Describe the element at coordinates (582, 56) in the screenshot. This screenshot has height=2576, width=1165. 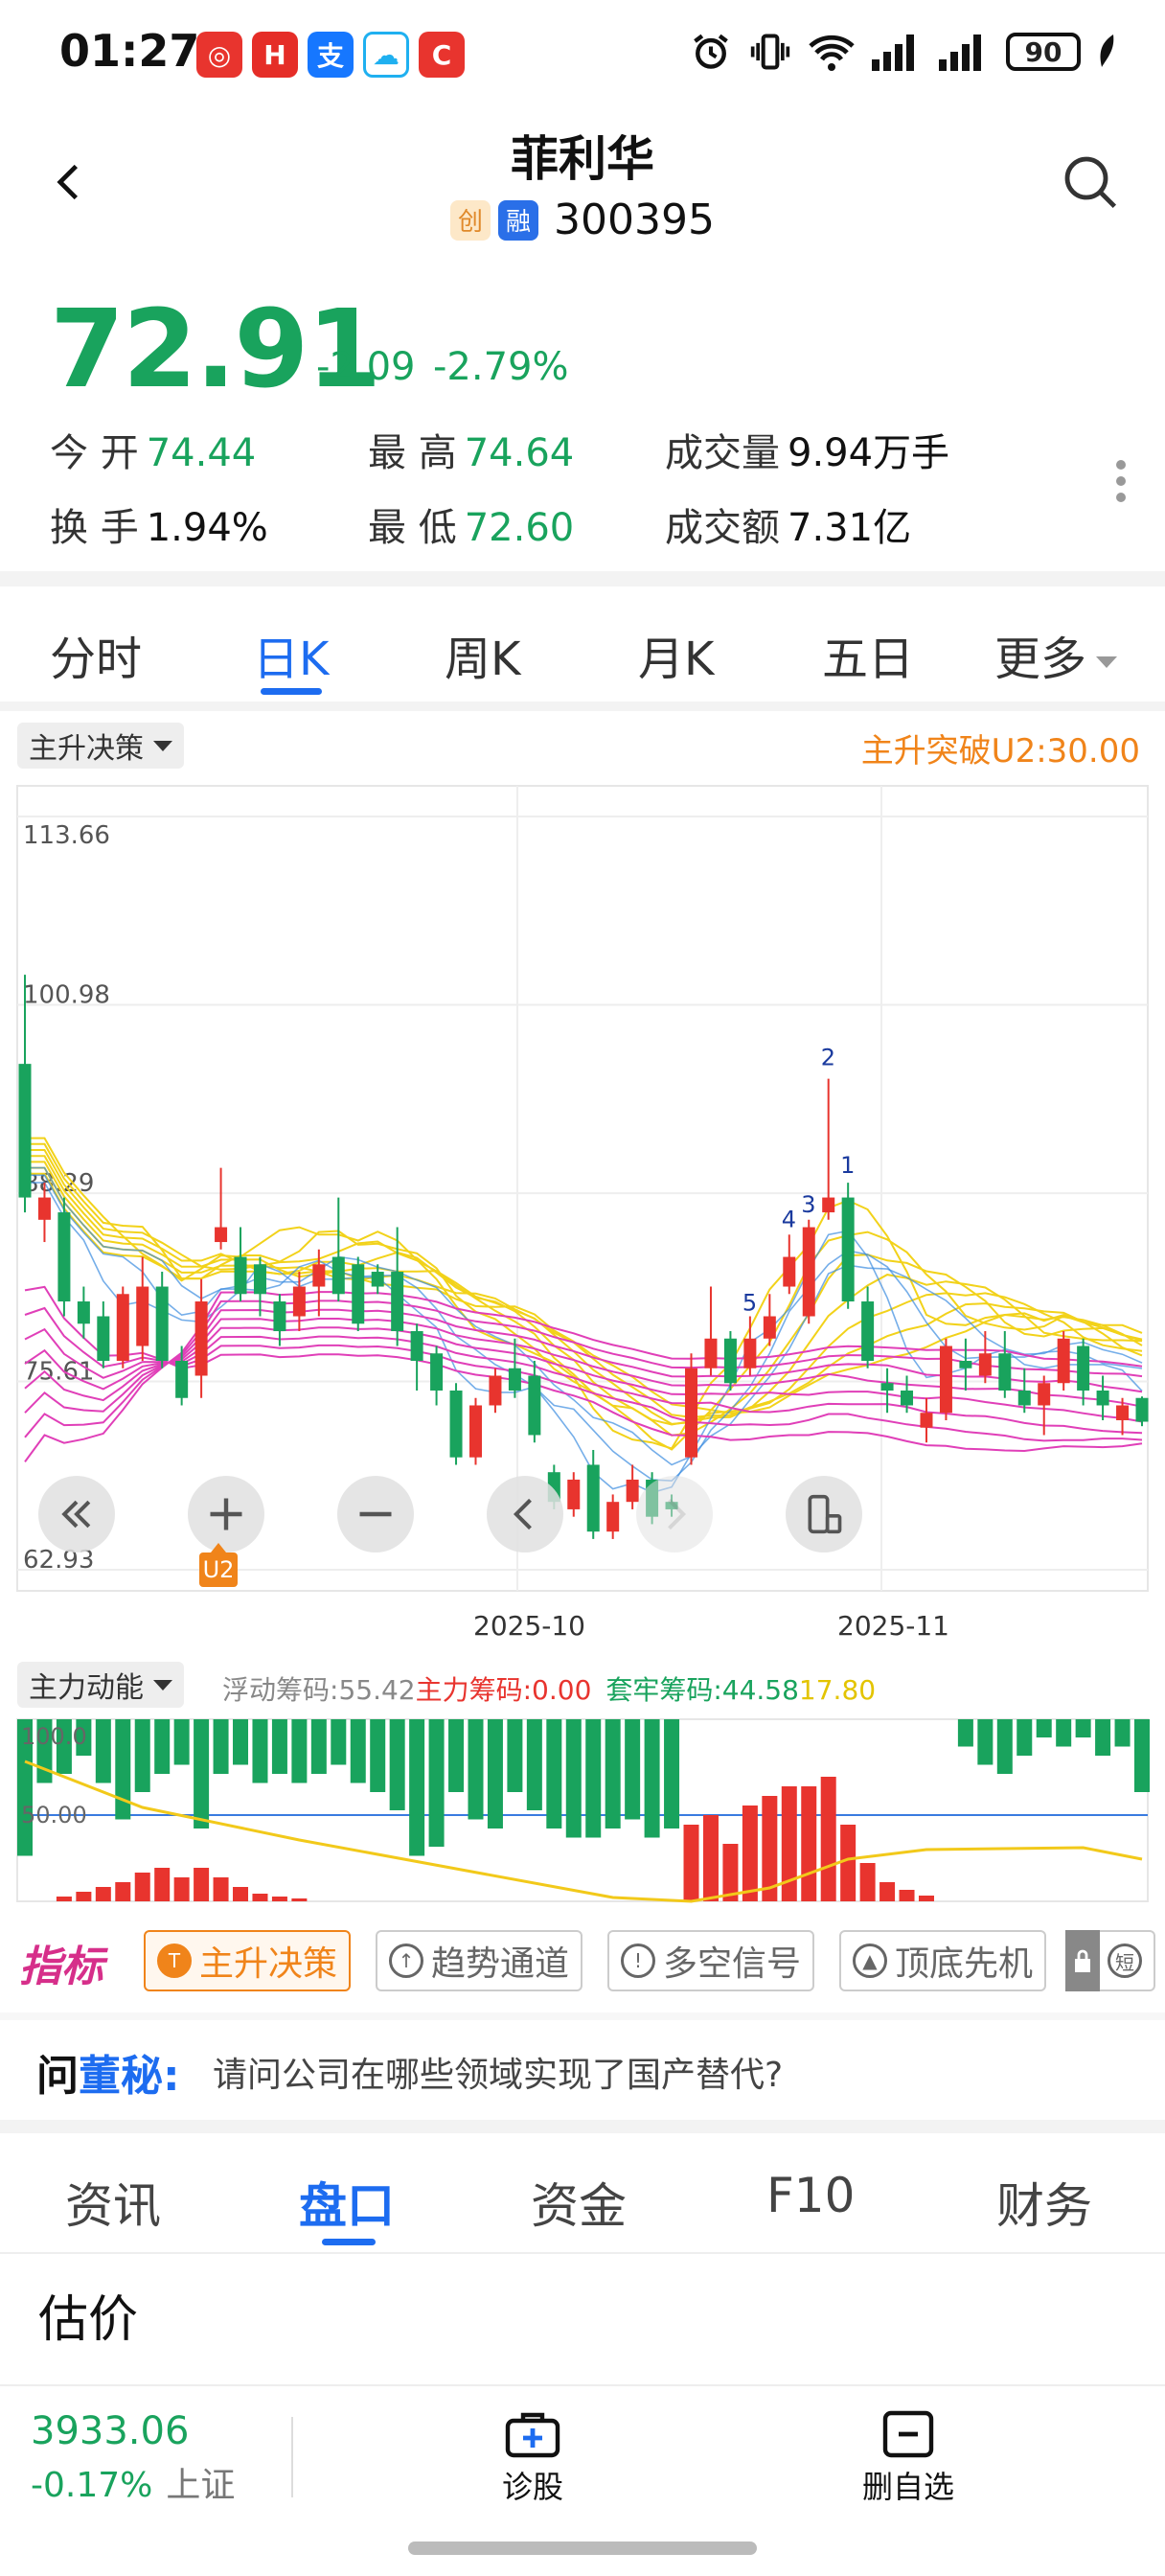
I see `status-bar: 01:27 ◎ H 支 ☁ C 90` at that location.